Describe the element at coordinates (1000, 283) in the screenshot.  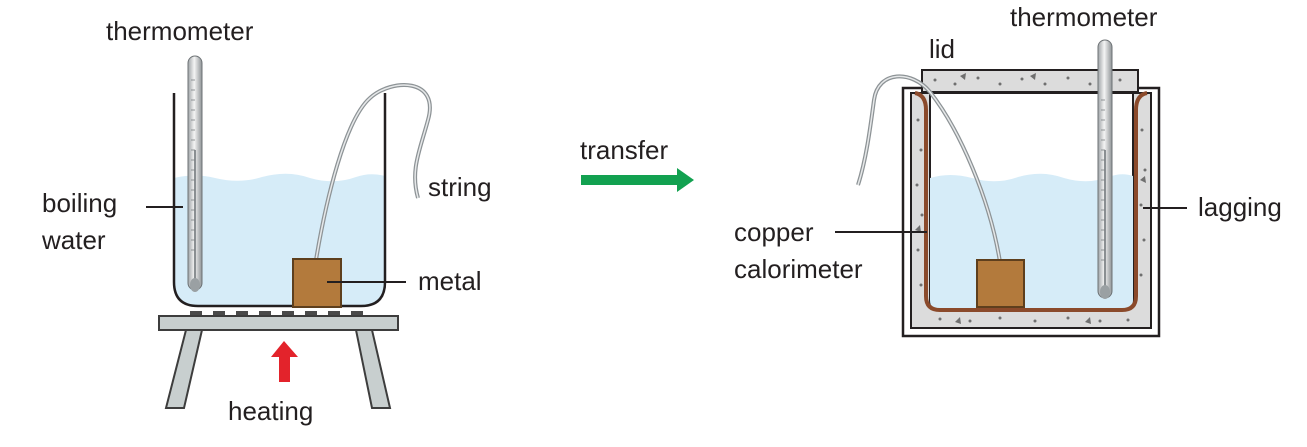
I see `metal-block-right` at that location.